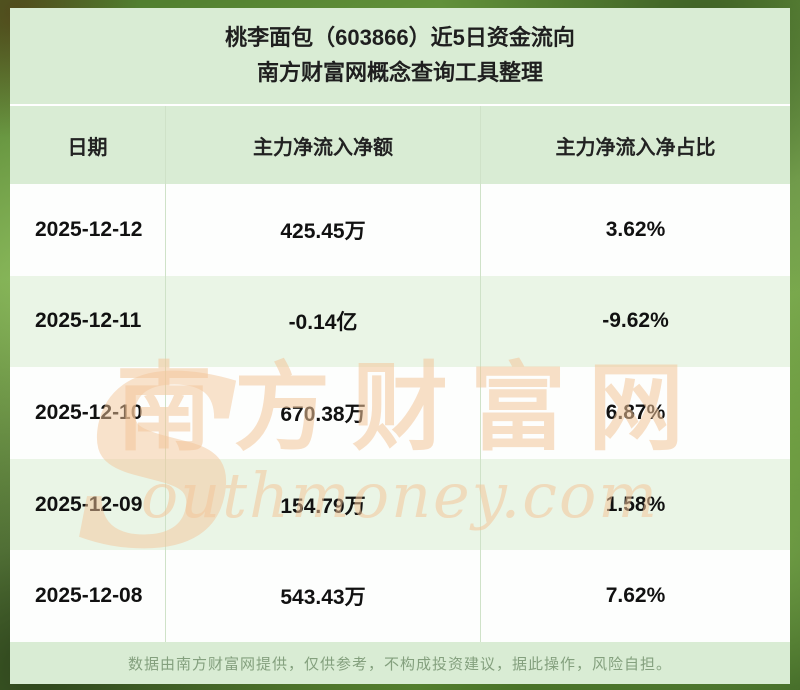  What do you see at coordinates (635, 413) in the screenshot?
I see `cell-ratio: 6.87%` at bounding box center [635, 413].